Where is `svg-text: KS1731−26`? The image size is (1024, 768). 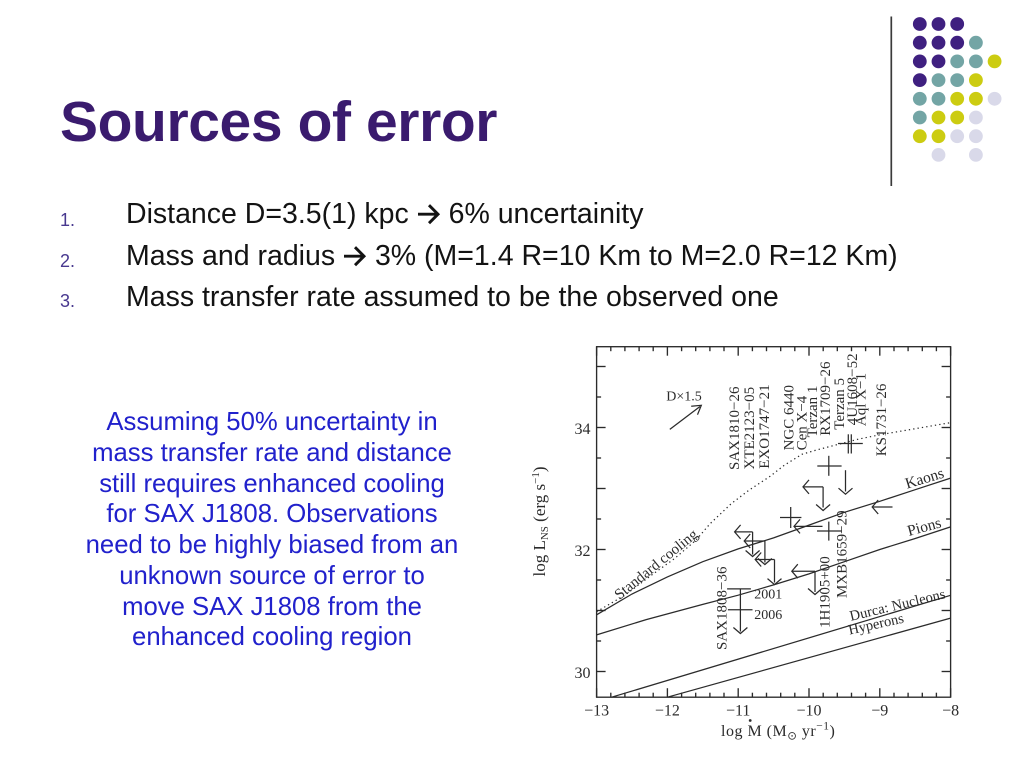 svg-text: KS1731−26 is located at coordinates (882, 419).